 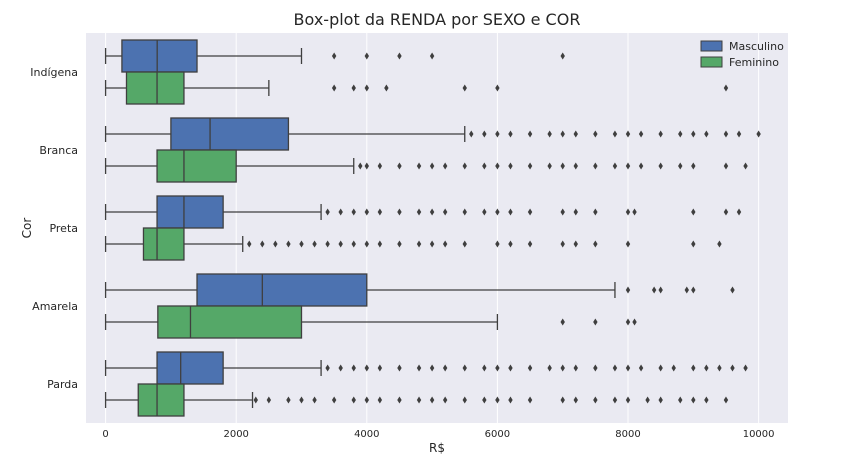 What do you see at coordinates (437, 448) in the screenshot?
I see `x-axis-label: R$` at bounding box center [437, 448].